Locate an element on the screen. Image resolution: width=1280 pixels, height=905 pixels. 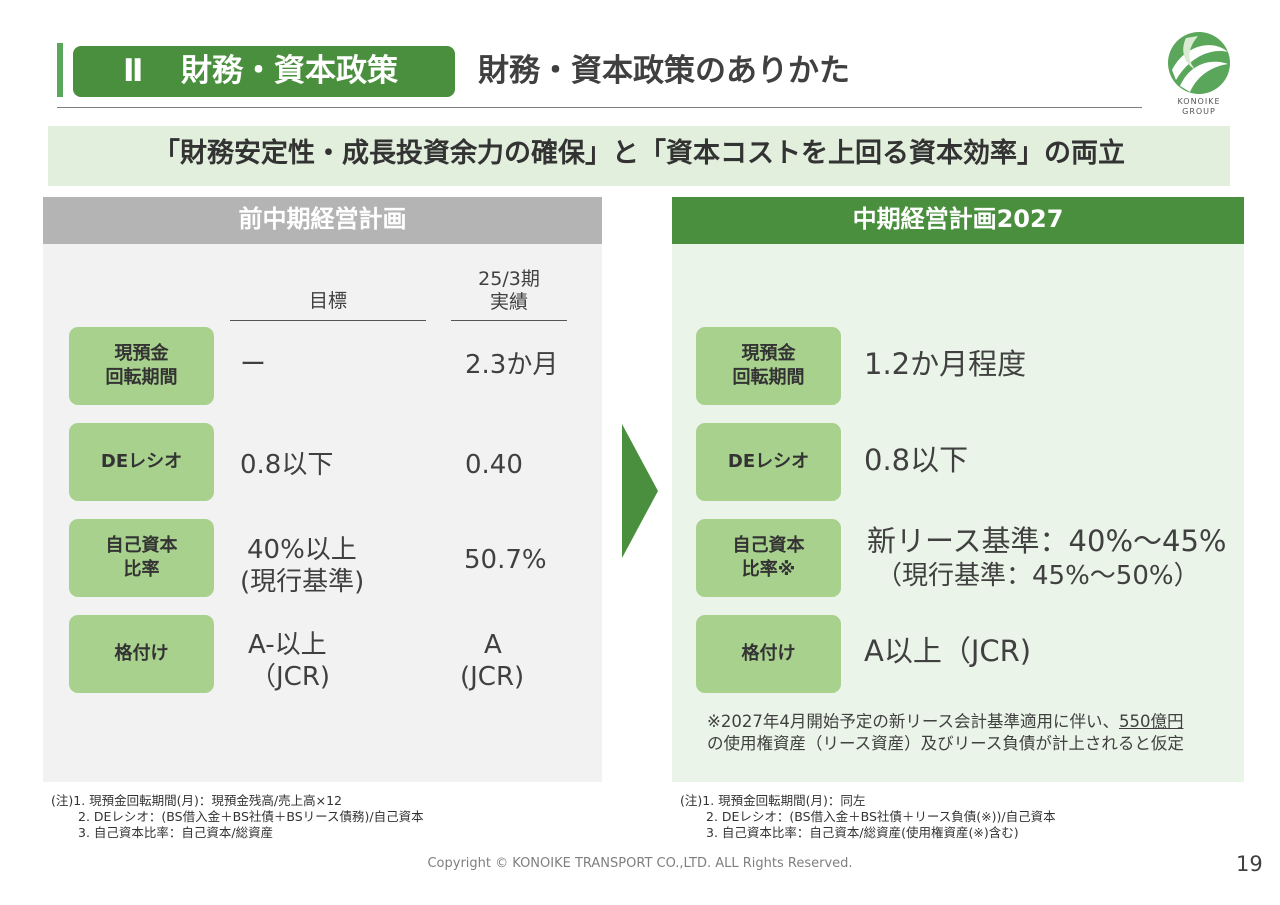
column-header-actual: 25/3期 実績 is located at coordinates (509, 291).